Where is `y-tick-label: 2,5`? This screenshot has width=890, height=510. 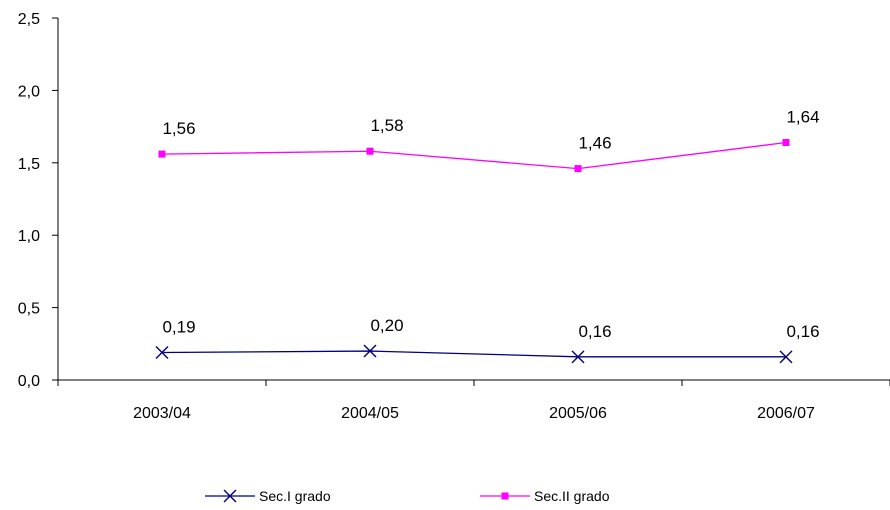
y-tick-label: 2,5 is located at coordinates (29, 19).